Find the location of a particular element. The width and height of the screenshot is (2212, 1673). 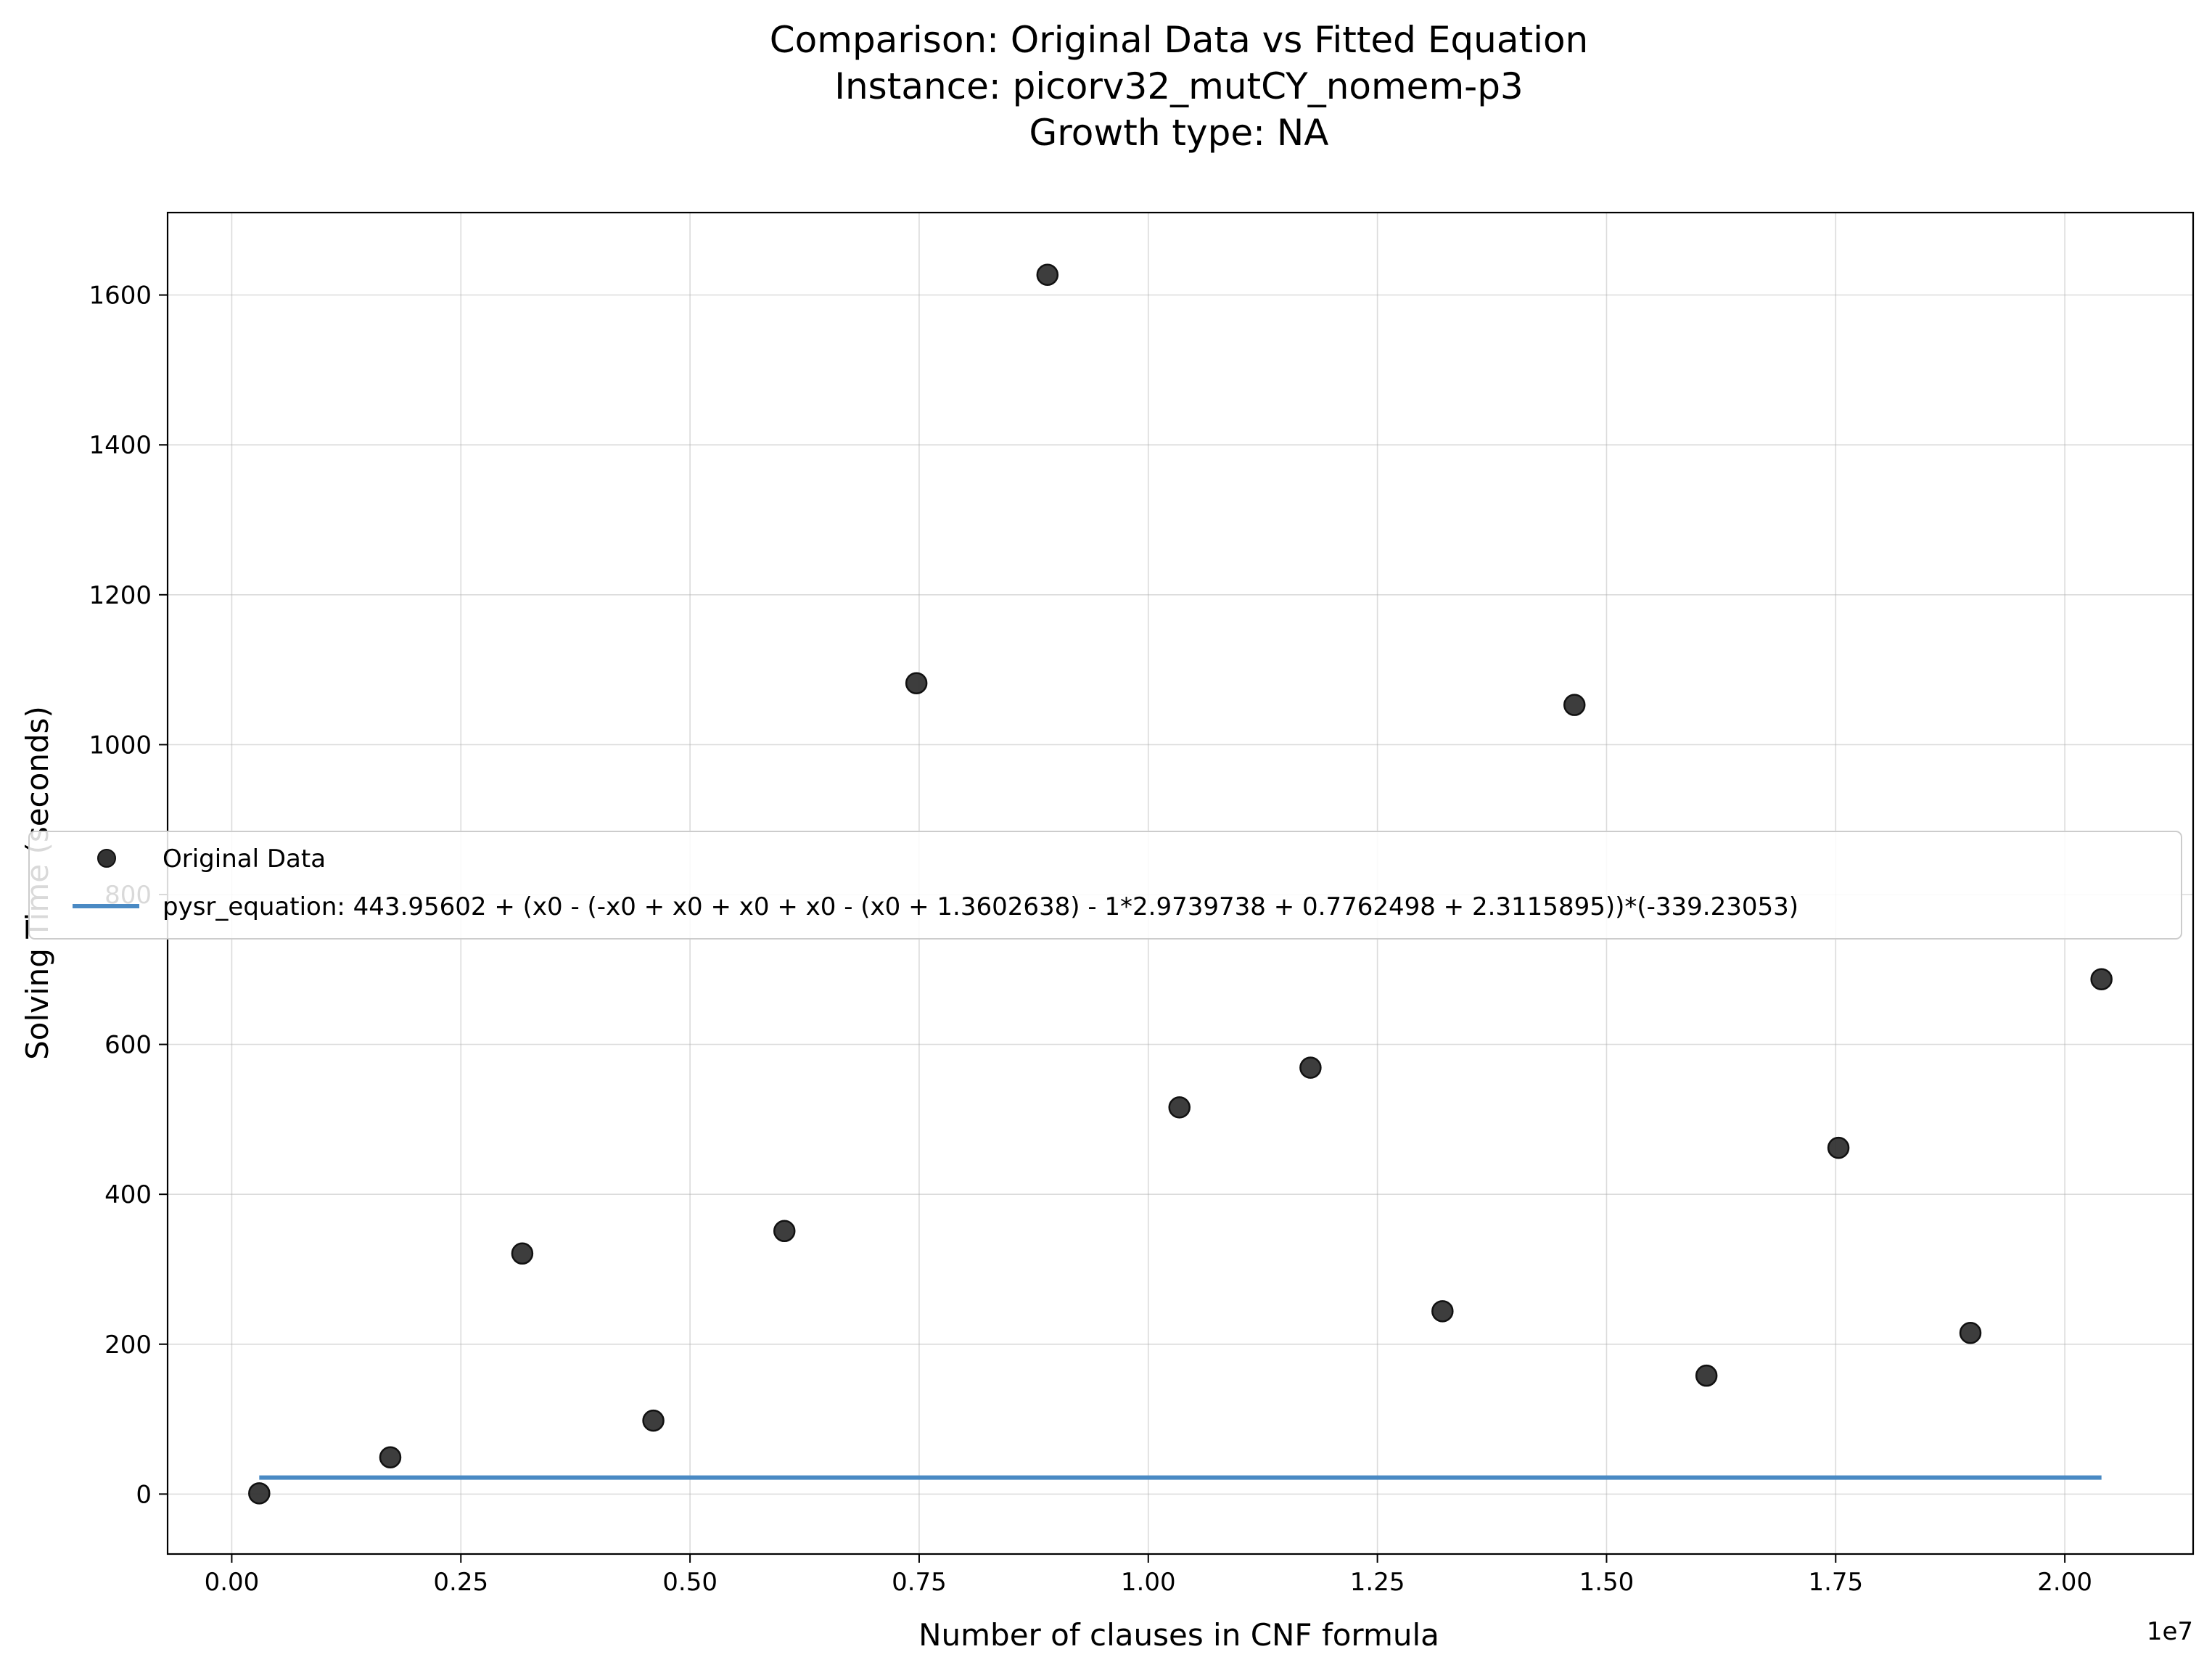

y-axis-ticks: 02004006008001000120014001600 is located at coordinates (128, 895).